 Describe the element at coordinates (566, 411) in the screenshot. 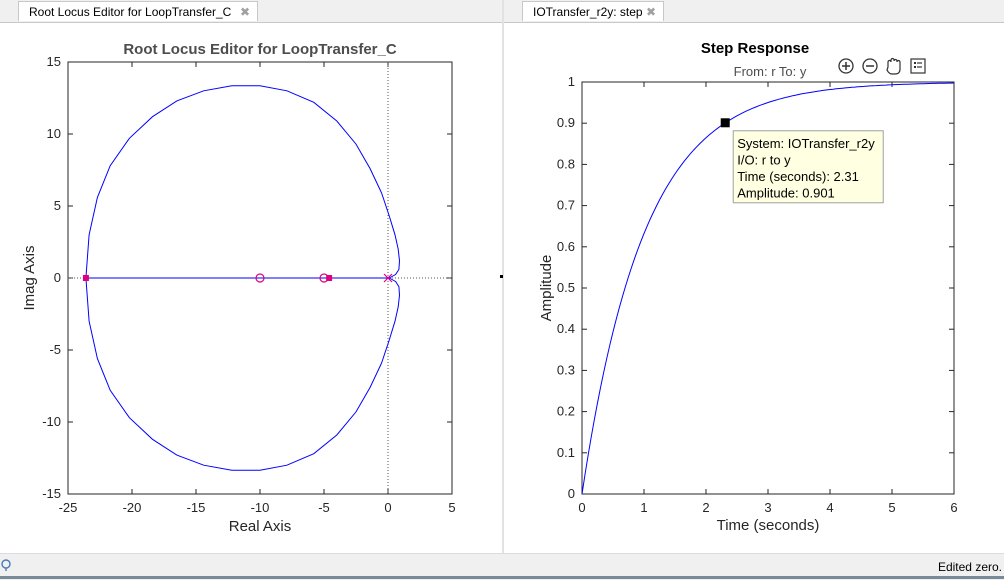

I see `y-tick-label: 0.2` at that location.